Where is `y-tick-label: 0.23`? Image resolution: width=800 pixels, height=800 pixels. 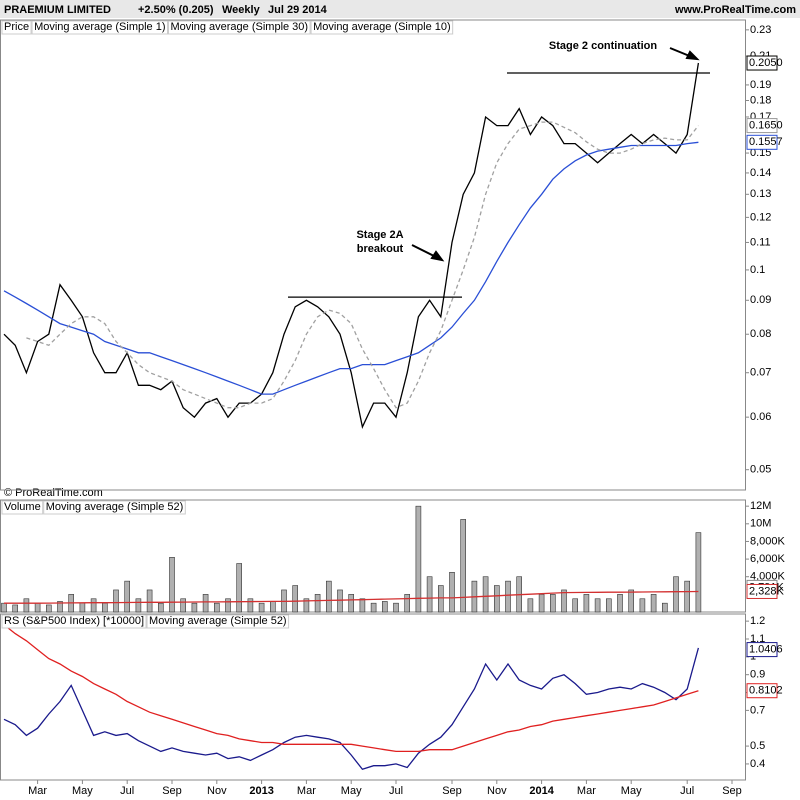
y-tick-label: 0.23 is located at coordinates (760, 30).